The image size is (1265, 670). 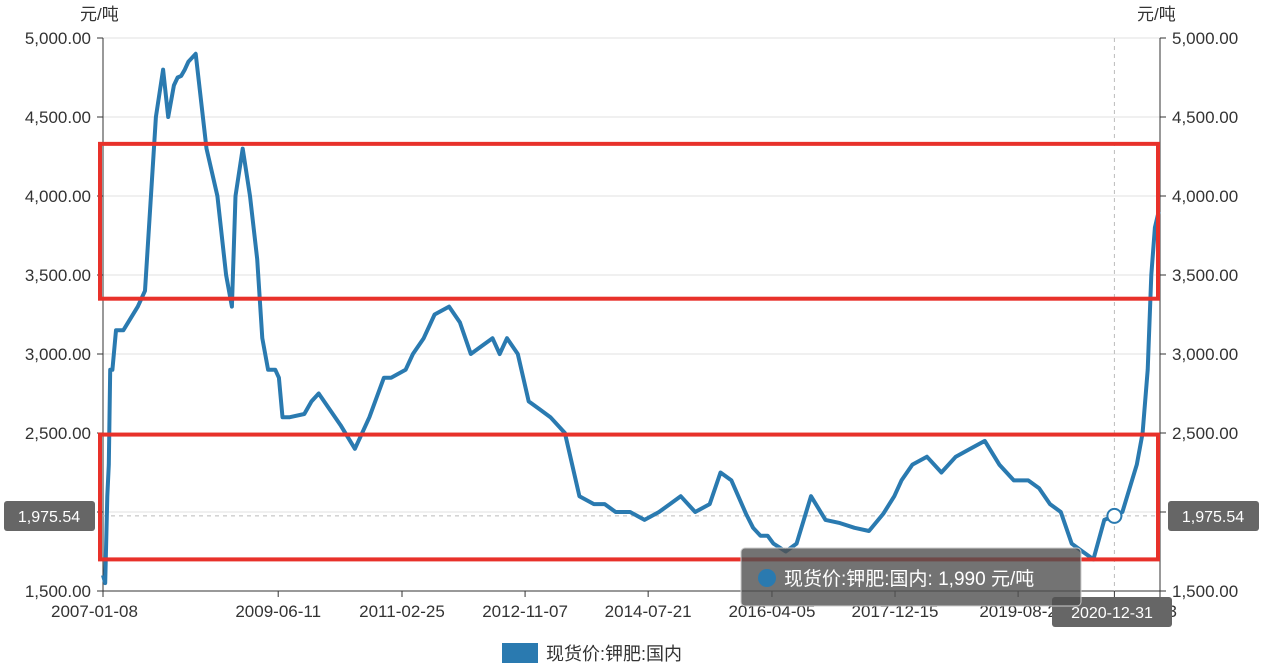 What do you see at coordinates (58, 591) in the screenshot?
I see `left-y-tick-label: 1,500.00` at bounding box center [58, 591].